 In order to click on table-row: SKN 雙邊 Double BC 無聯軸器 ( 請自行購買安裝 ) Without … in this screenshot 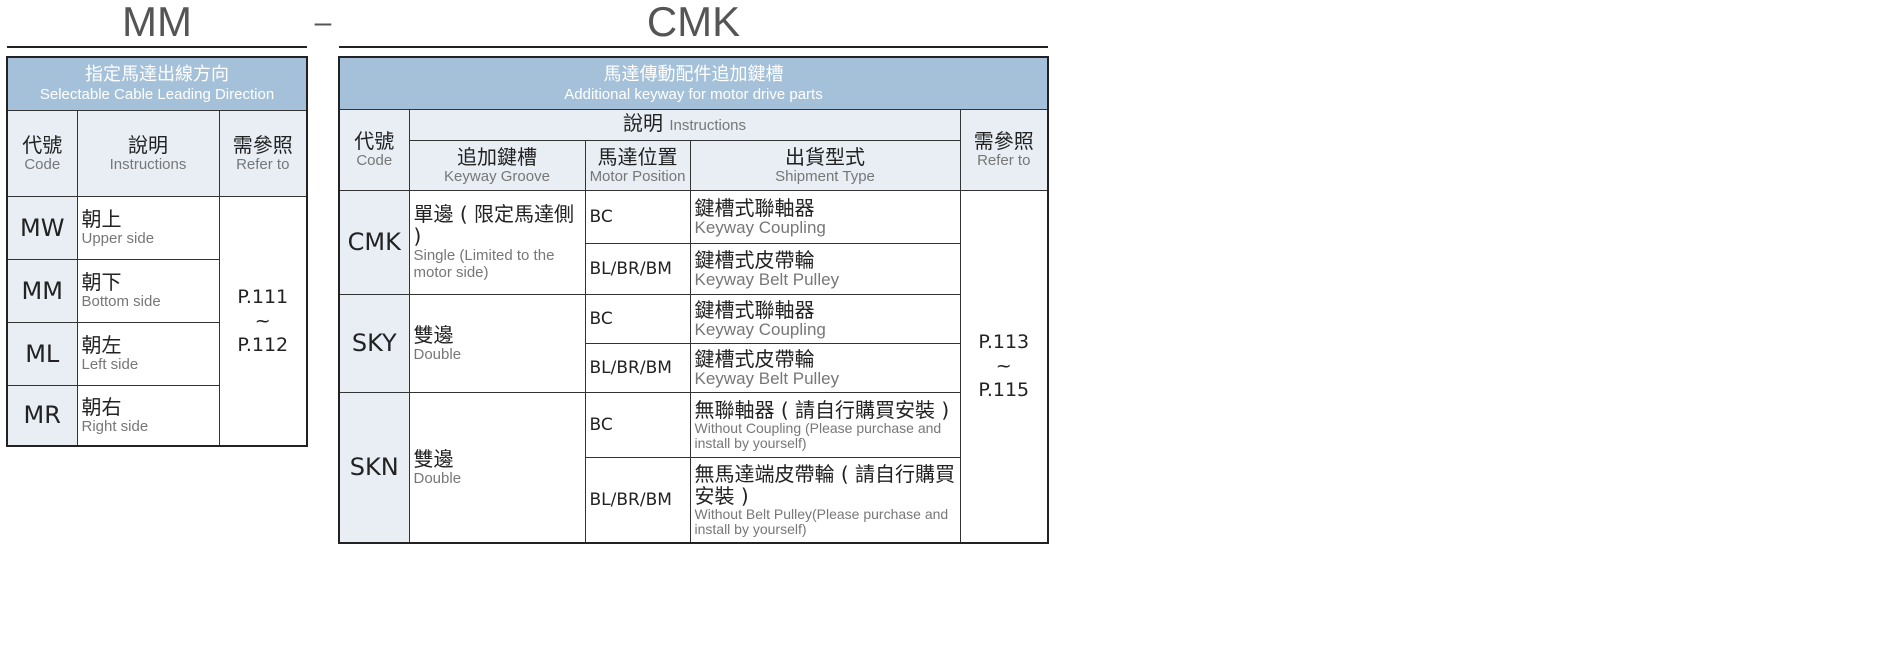, I will do `click(693, 467)`.